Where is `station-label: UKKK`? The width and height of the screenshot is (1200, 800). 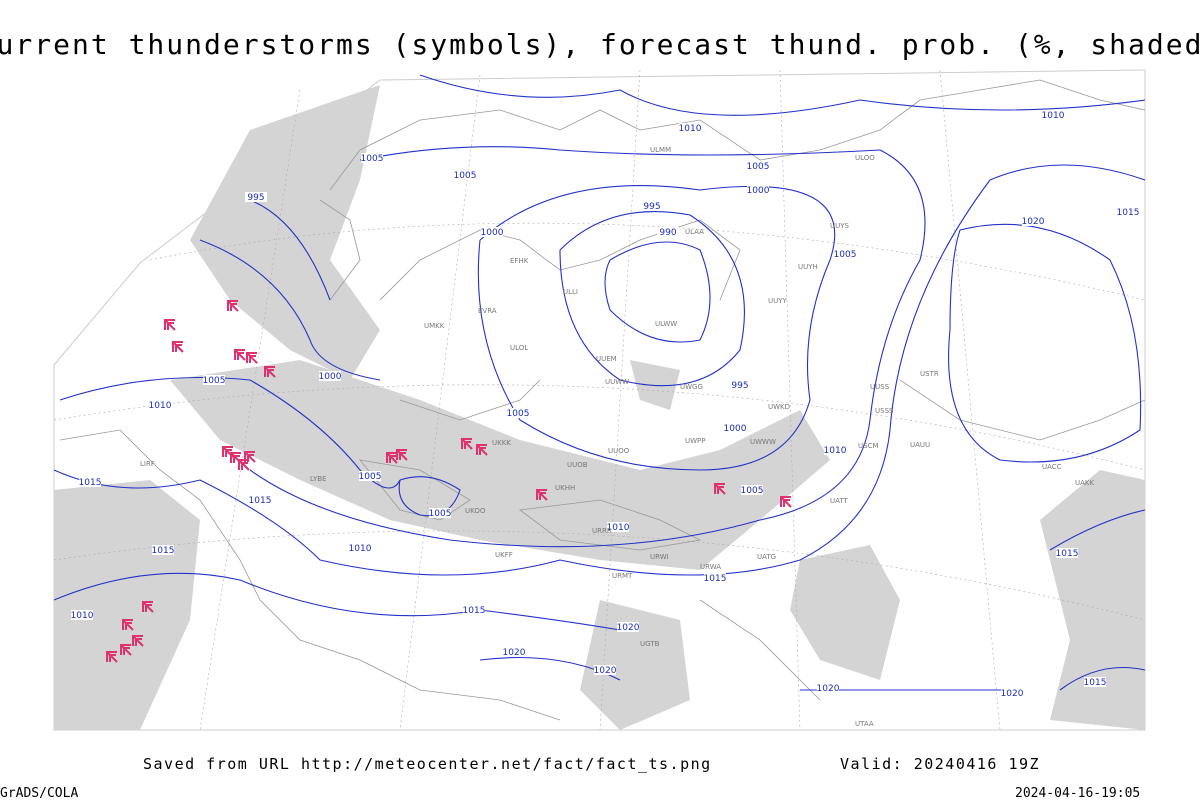
station-label: UKKK is located at coordinates (501, 443).